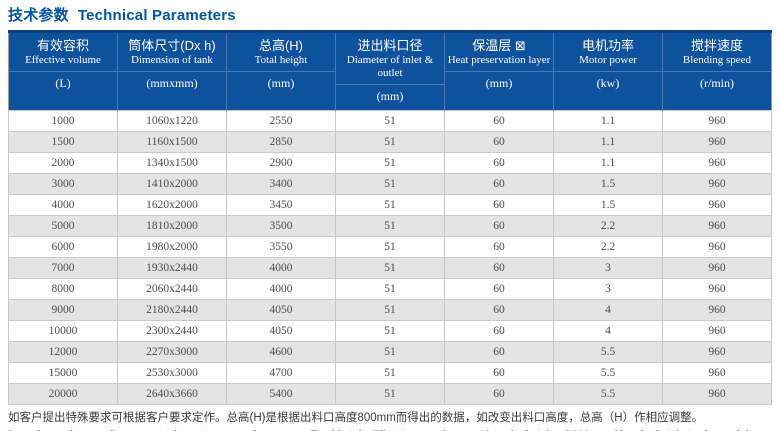  I want to click on table-cell: 1980x2000, so click(172, 246).